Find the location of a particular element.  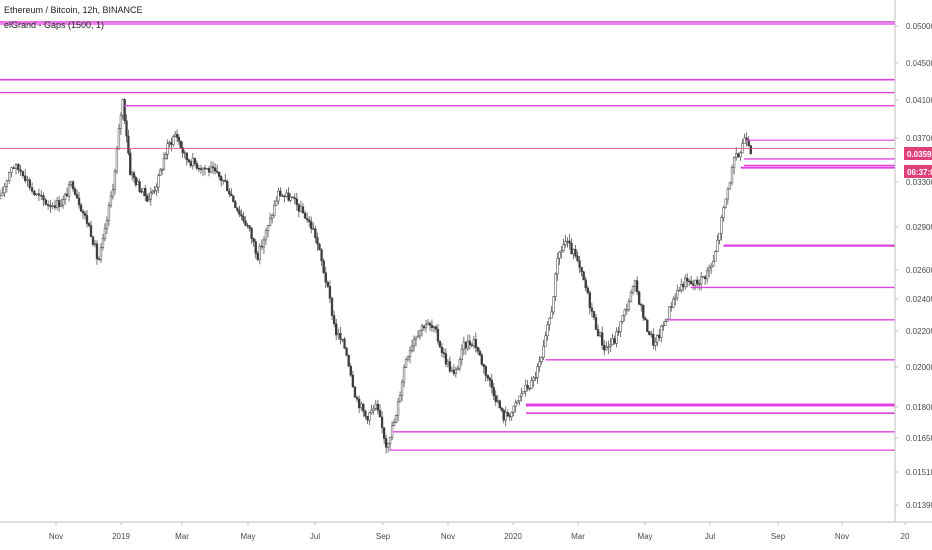

y-tick-label: 0.022000 is located at coordinates (919, 331).